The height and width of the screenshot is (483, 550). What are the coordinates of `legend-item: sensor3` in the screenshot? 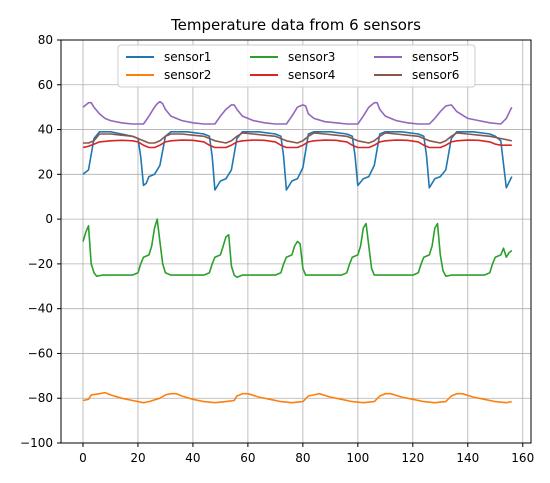 It's located at (292, 57).